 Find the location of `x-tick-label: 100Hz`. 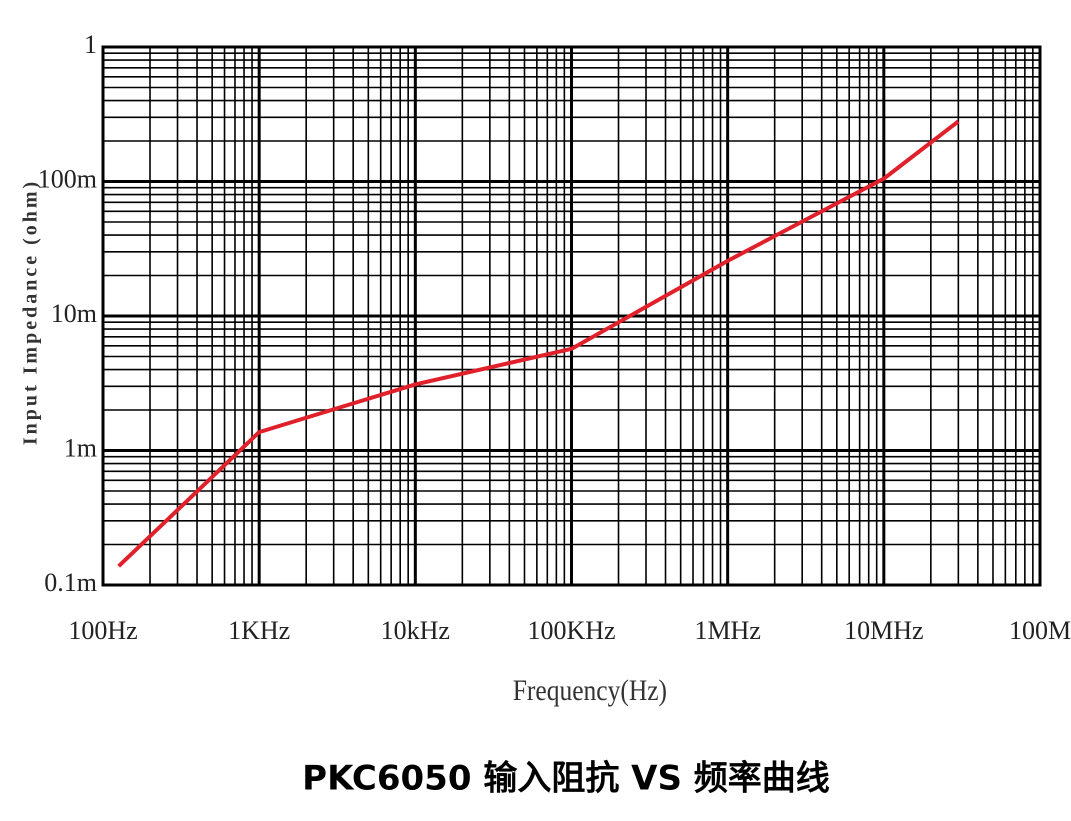

x-tick-label: 100Hz is located at coordinates (102, 630).